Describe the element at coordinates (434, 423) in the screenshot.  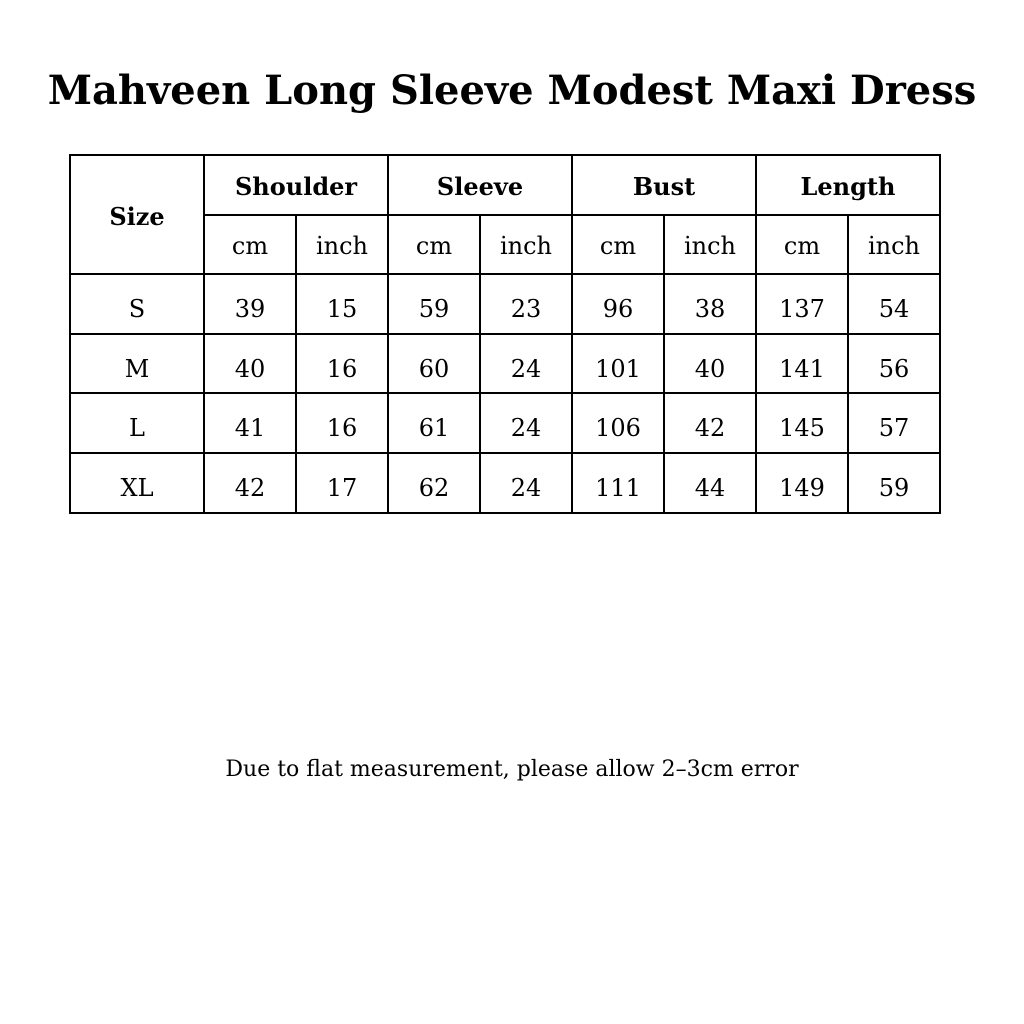
I see `measurement-cell: 61` at that location.